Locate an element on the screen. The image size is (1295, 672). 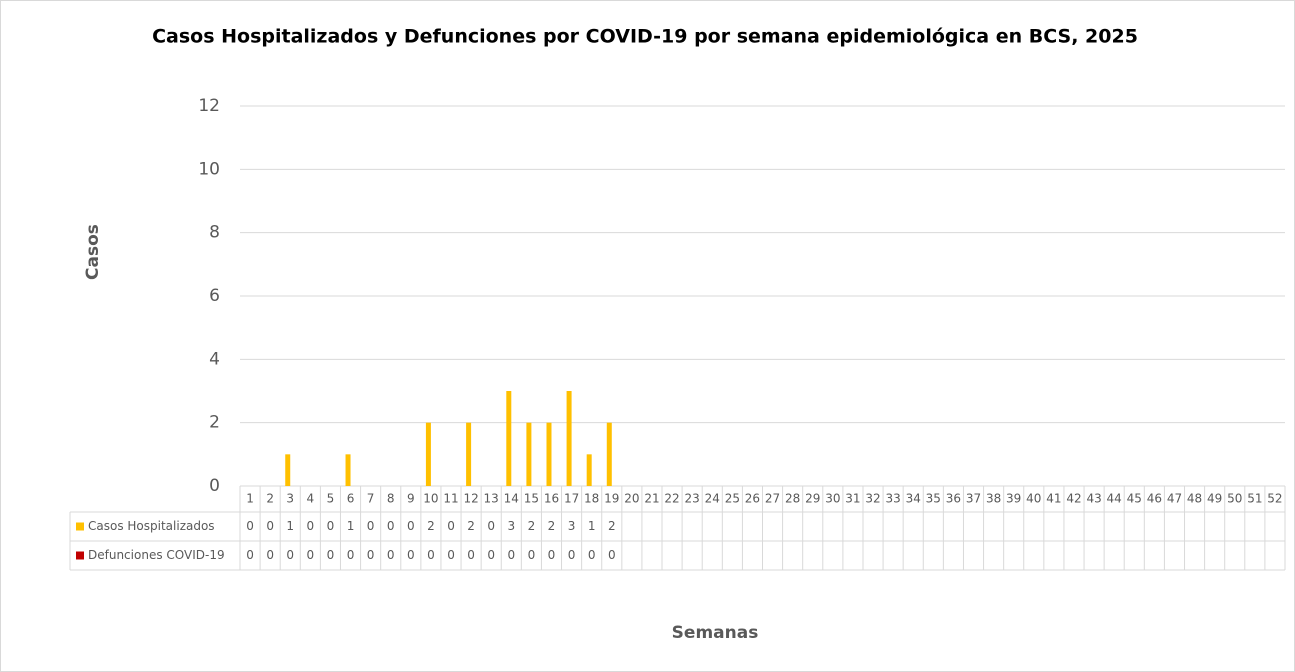
y-tick-label: 4 is located at coordinates (214, 359).